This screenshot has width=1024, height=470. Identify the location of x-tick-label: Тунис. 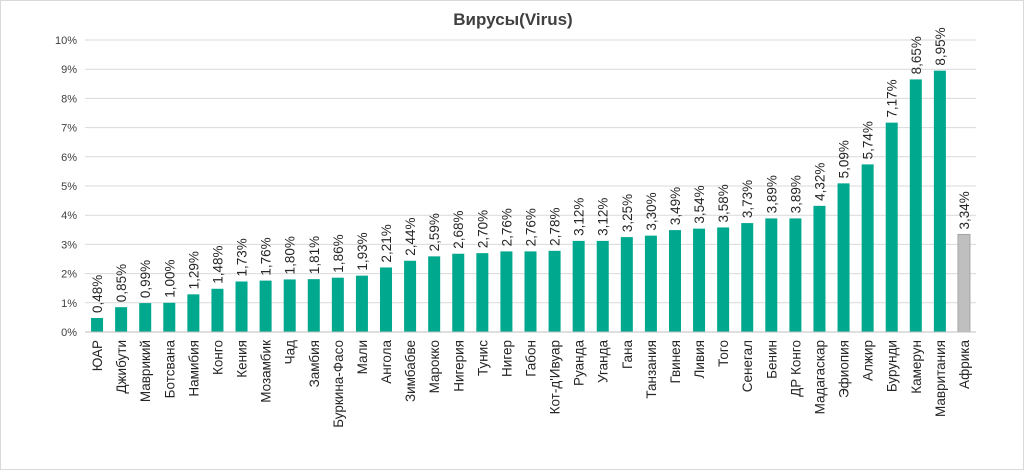
(482, 358).